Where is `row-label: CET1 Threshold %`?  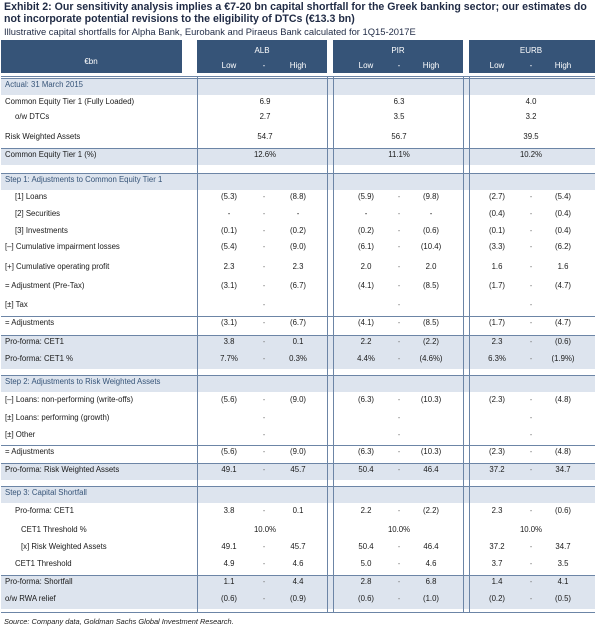
row-label: CET1 Threshold % is located at coordinates (54, 529).